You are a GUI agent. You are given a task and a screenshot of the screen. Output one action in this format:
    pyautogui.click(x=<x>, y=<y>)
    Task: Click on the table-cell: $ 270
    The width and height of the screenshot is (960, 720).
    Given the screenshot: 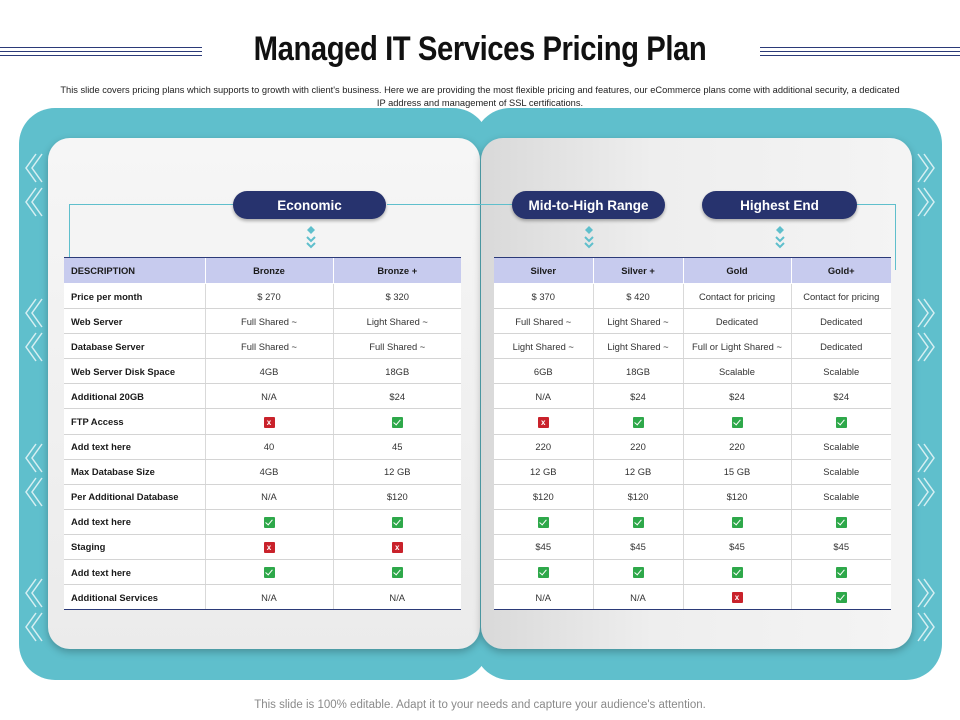 What is the action you would take?
    pyautogui.click(x=268, y=296)
    